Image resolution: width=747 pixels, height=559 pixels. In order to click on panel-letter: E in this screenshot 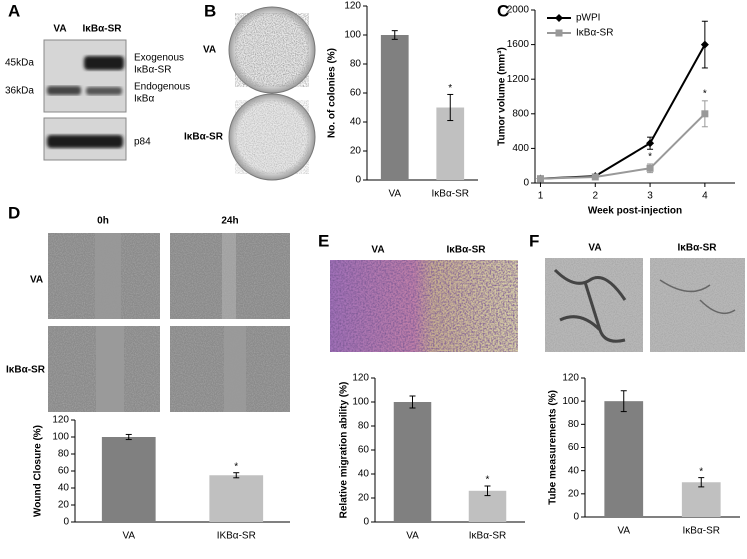, I will do `click(323, 240)`.